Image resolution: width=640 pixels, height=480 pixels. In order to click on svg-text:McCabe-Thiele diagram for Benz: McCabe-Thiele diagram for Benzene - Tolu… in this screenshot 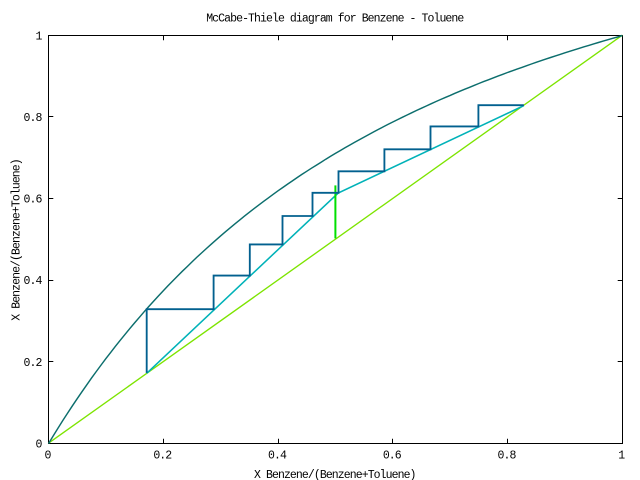, I will do `click(335, 18)`.